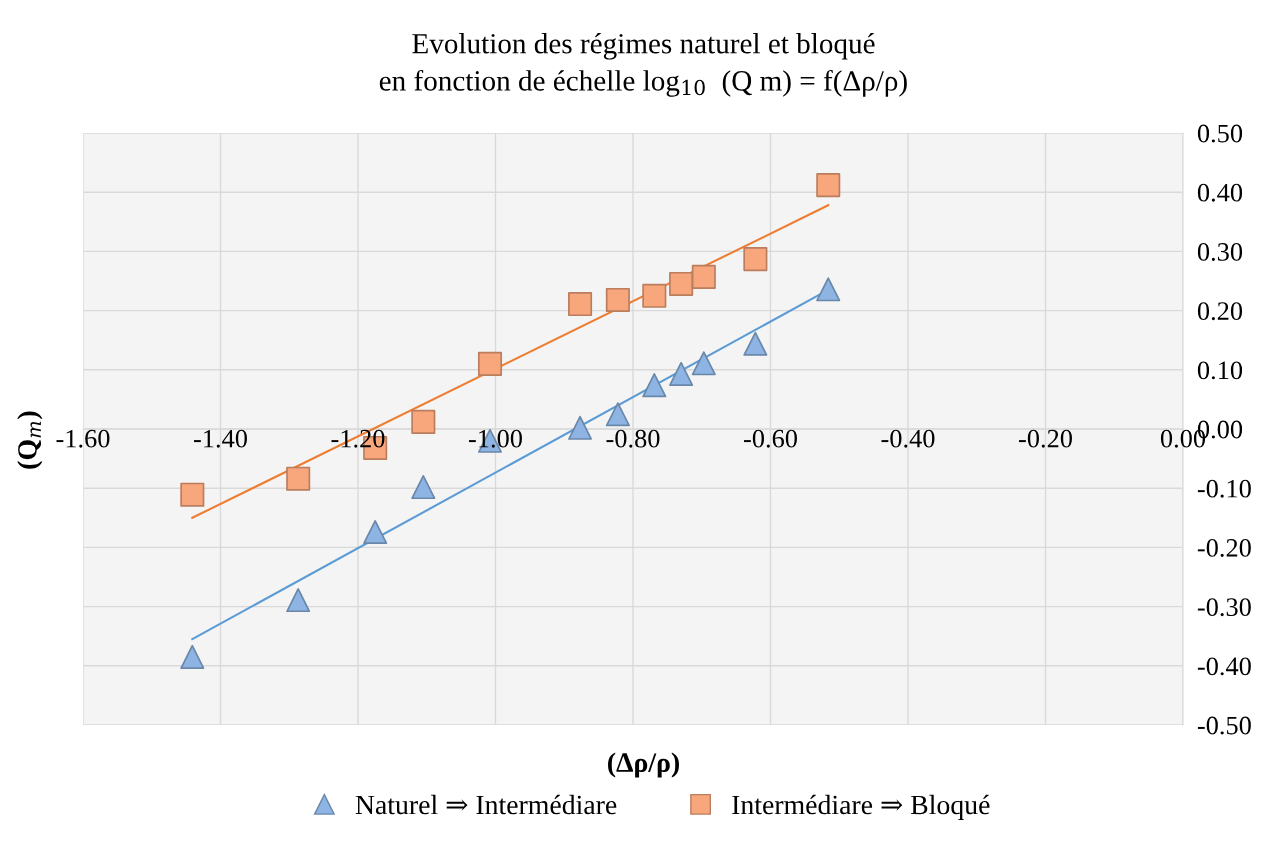 This screenshot has width=1287, height=845. What do you see at coordinates (1220, 370) in the screenshot?
I see `y-tick-label: 0.10` at bounding box center [1220, 370].